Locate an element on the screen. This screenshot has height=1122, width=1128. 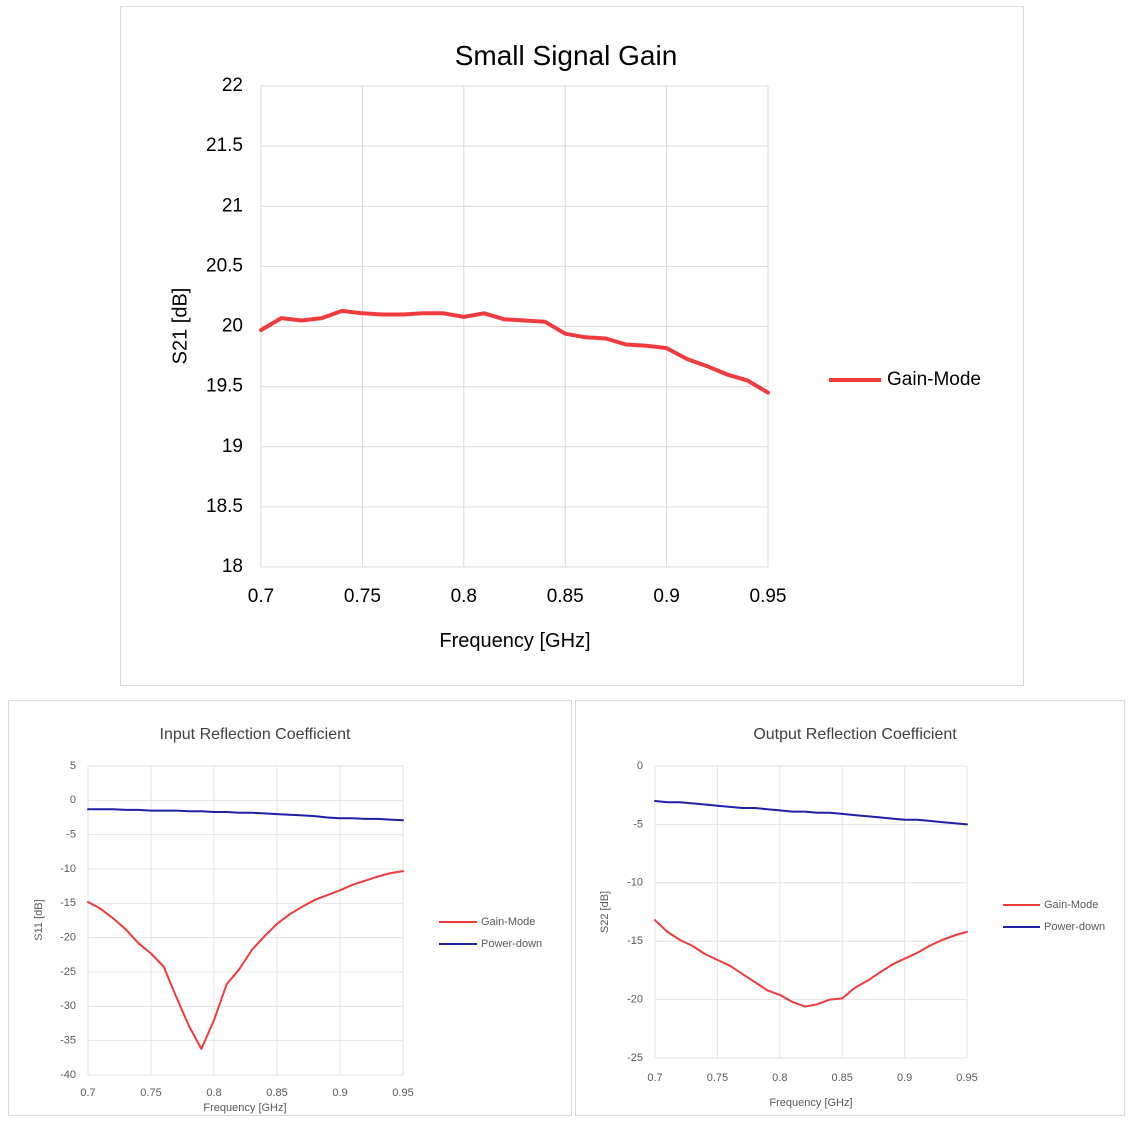
y-tick-label: 20.5 is located at coordinates (224, 265).